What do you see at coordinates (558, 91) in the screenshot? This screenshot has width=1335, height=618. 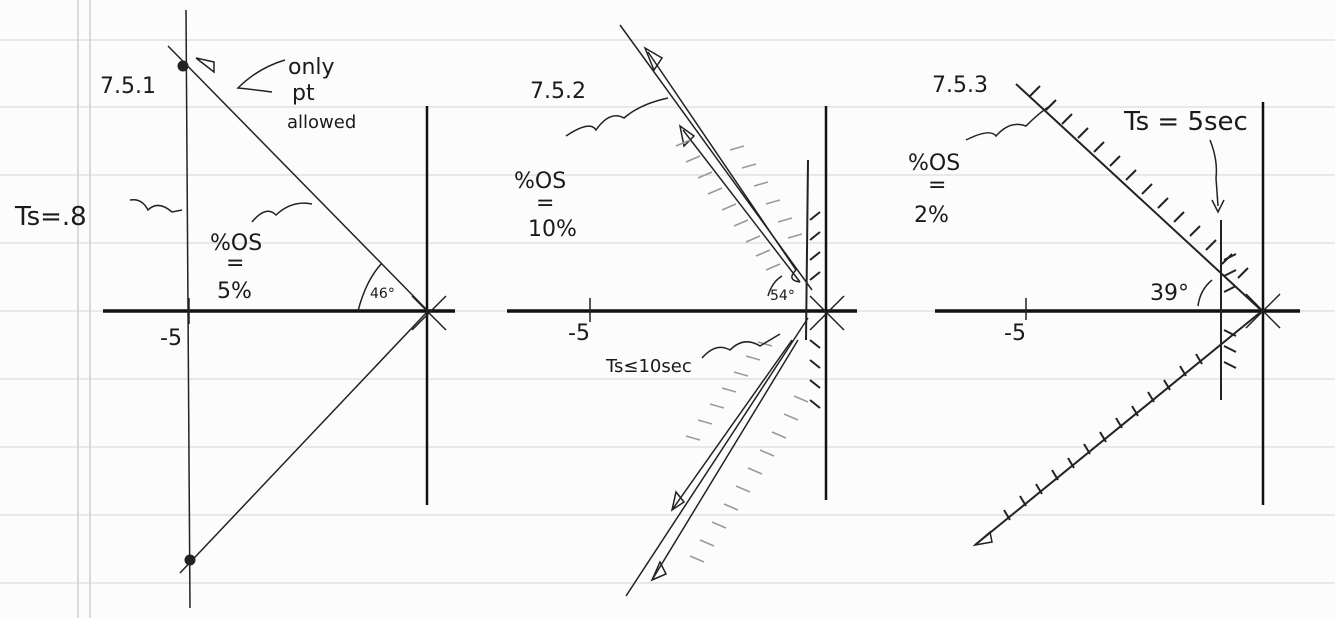 I see `problem-label: 7.5.2` at bounding box center [558, 91].